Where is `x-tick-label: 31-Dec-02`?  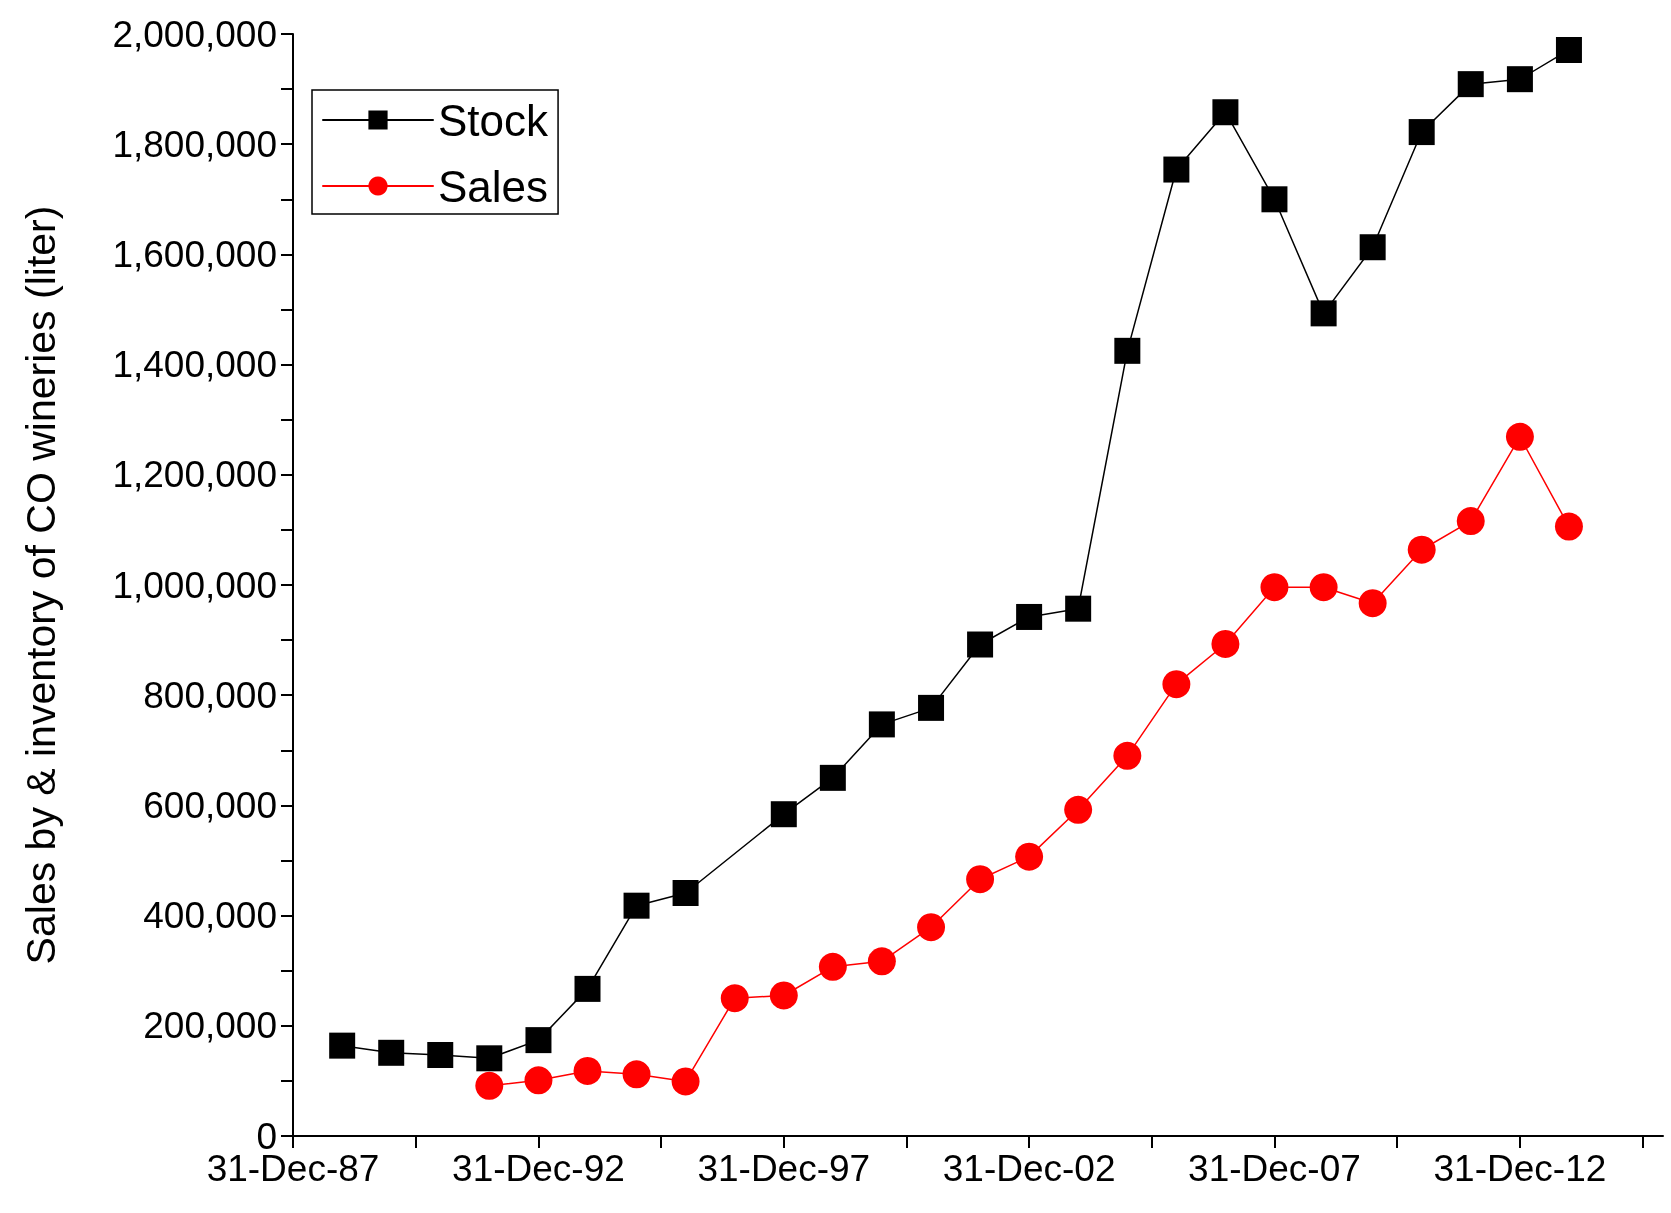
x-tick-label: 31-Dec-02 is located at coordinates (1029, 1168).